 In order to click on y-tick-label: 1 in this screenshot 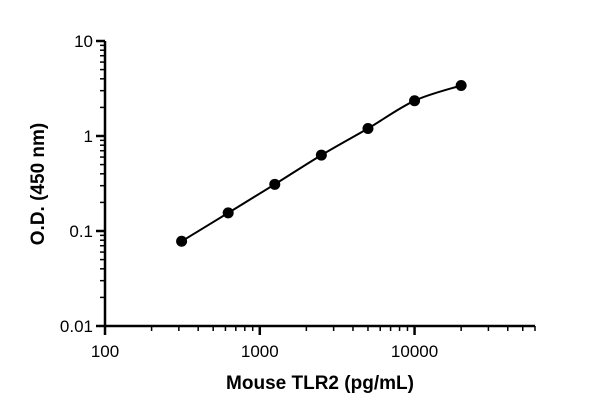, I will do `click(88, 136)`.